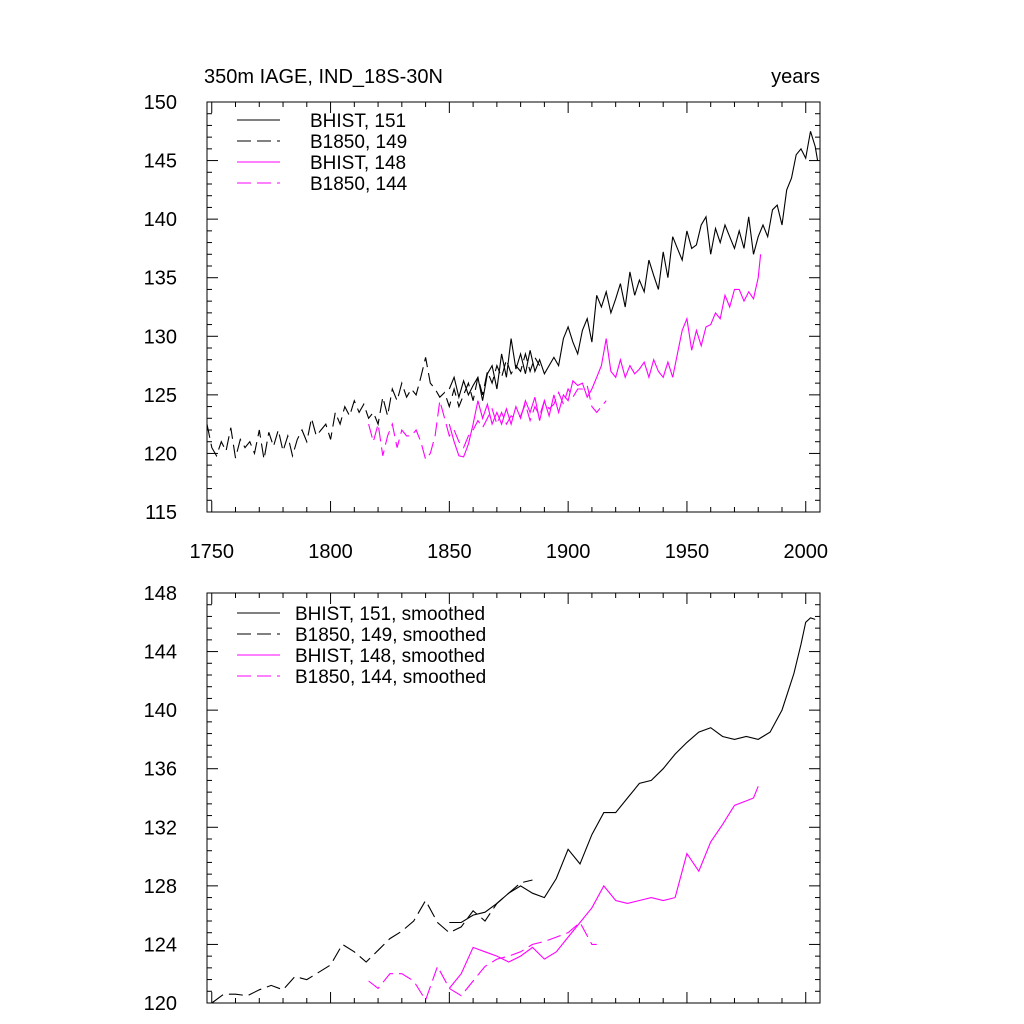 This screenshot has width=1024, height=1024. I want to click on legend-label: B1850, 144, so click(359, 184).